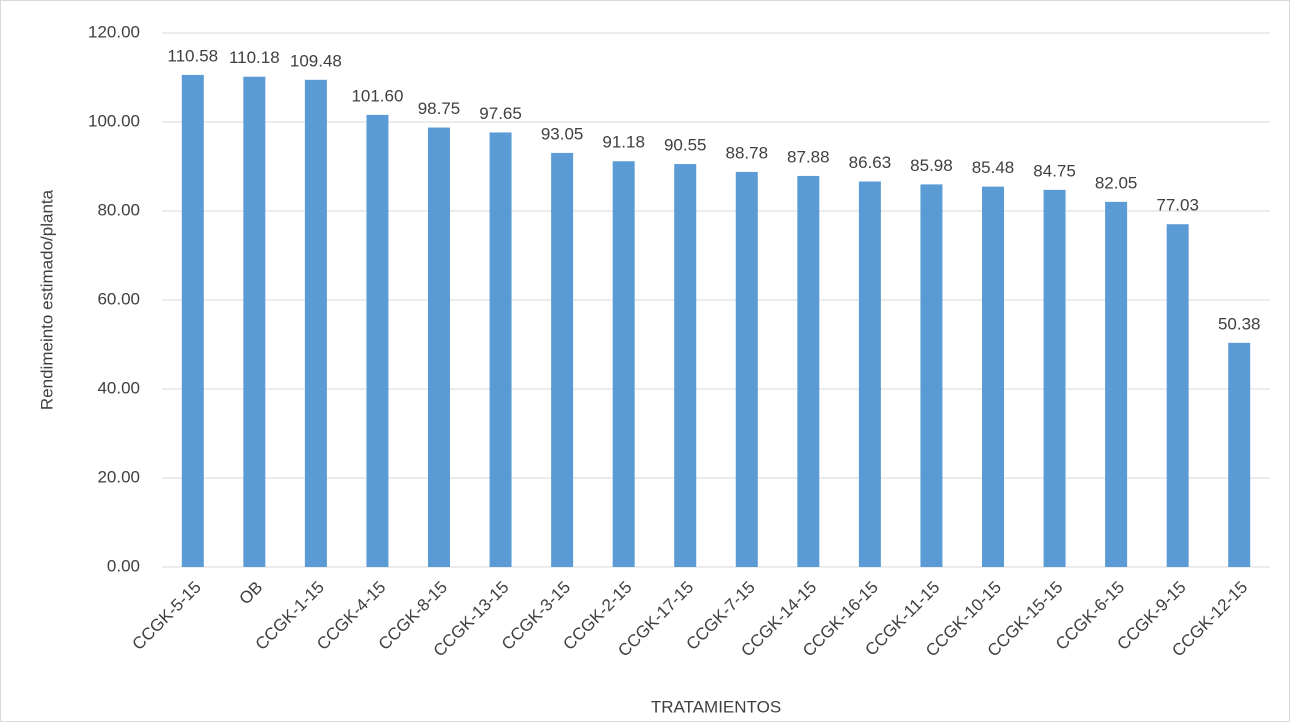 This screenshot has width=1291, height=728. Describe the element at coordinates (316, 60) in the screenshot. I see `data-label: 109.48` at that location.